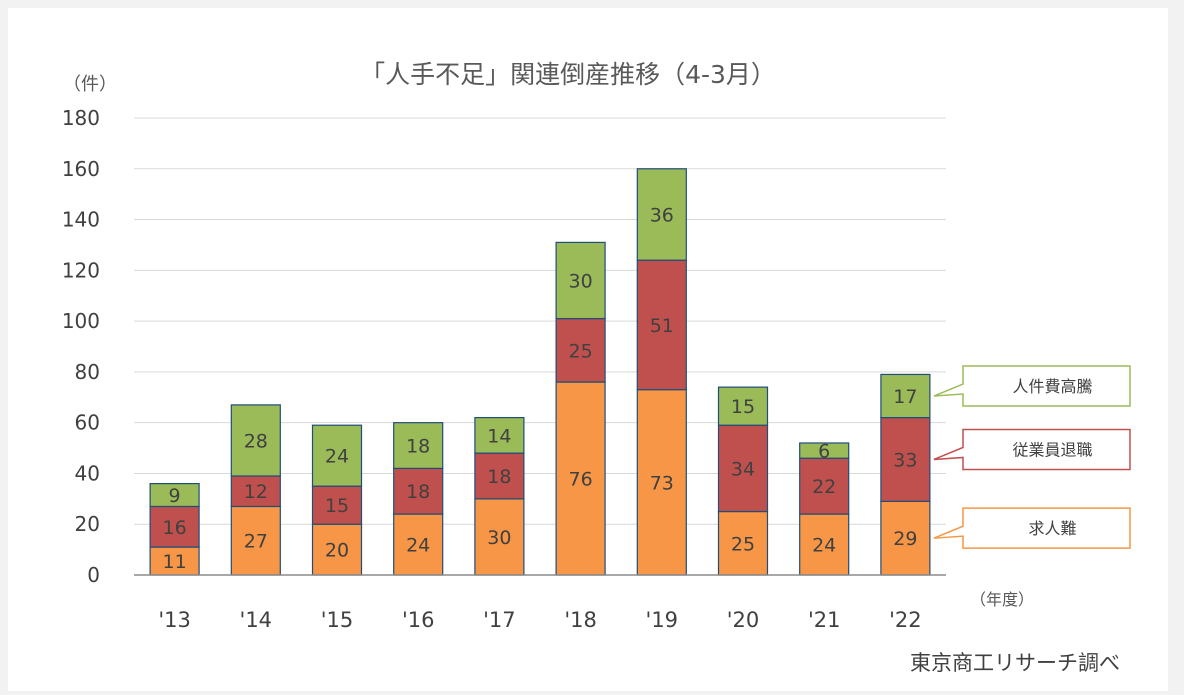 Image resolution: width=1184 pixels, height=695 pixels. Describe the element at coordinates (1052, 386) in the screenshot. I see `legend-label: 人件費高騰` at that location.